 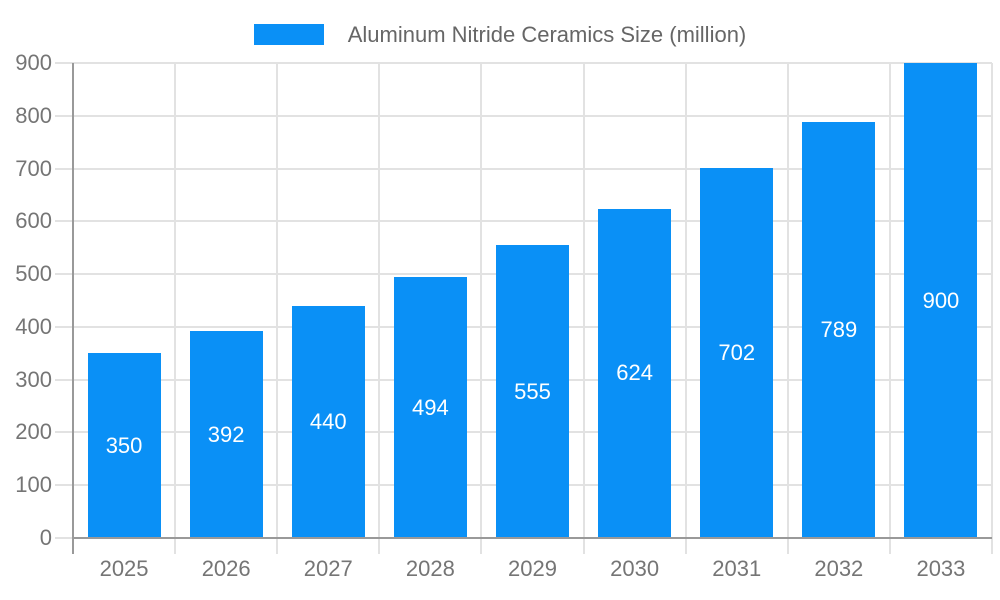 What do you see at coordinates (33, 62) in the screenshot?
I see `y-tick-label-900: 900` at bounding box center [33, 62].